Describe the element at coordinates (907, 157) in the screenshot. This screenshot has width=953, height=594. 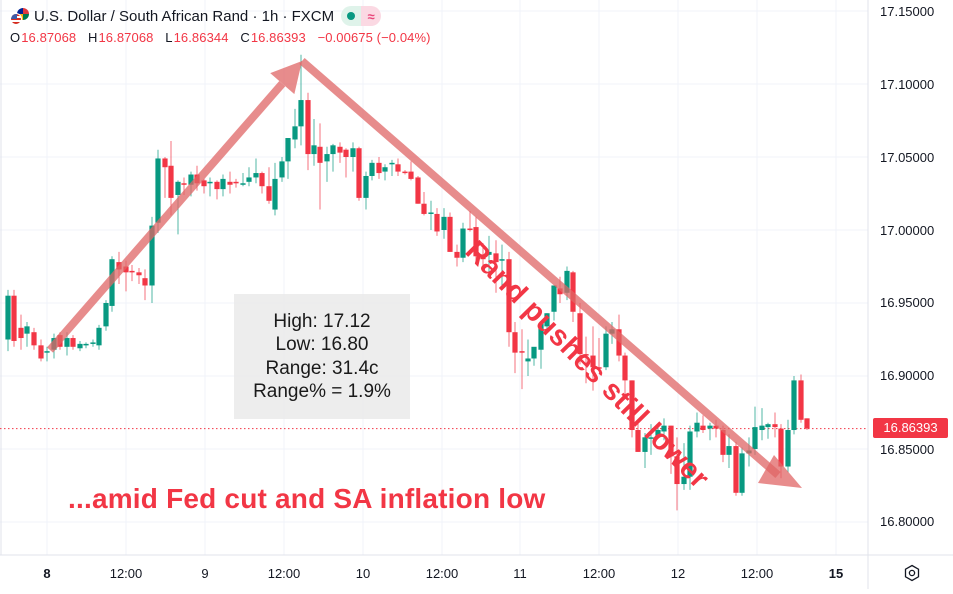
I see `price-tick: 17.05000` at that location.